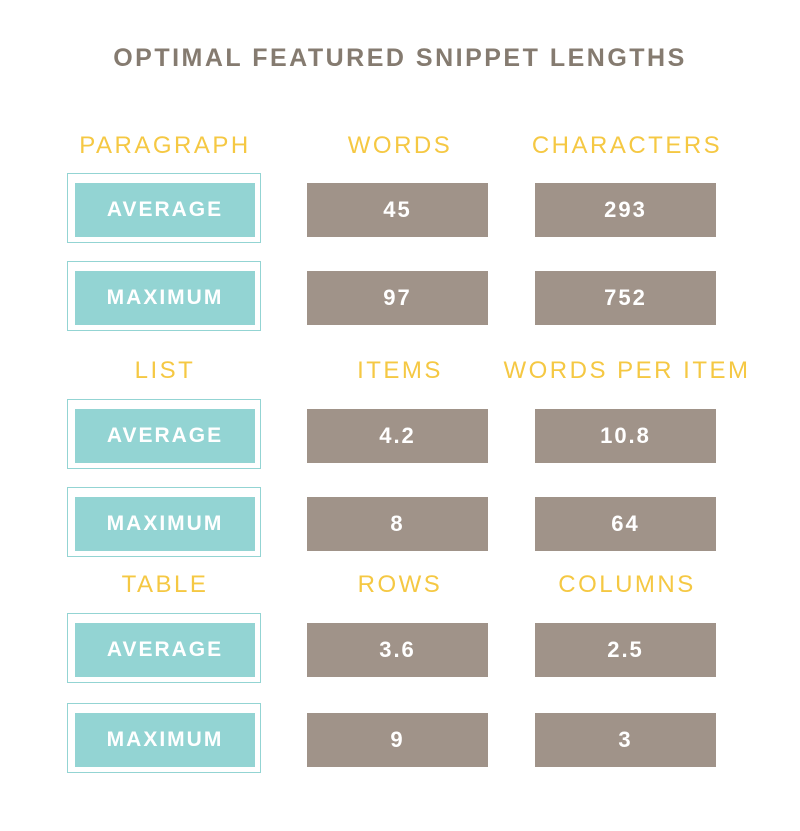 This screenshot has width=800, height=831. What do you see at coordinates (625, 740) in the screenshot?
I see `value-cell: 3` at bounding box center [625, 740].